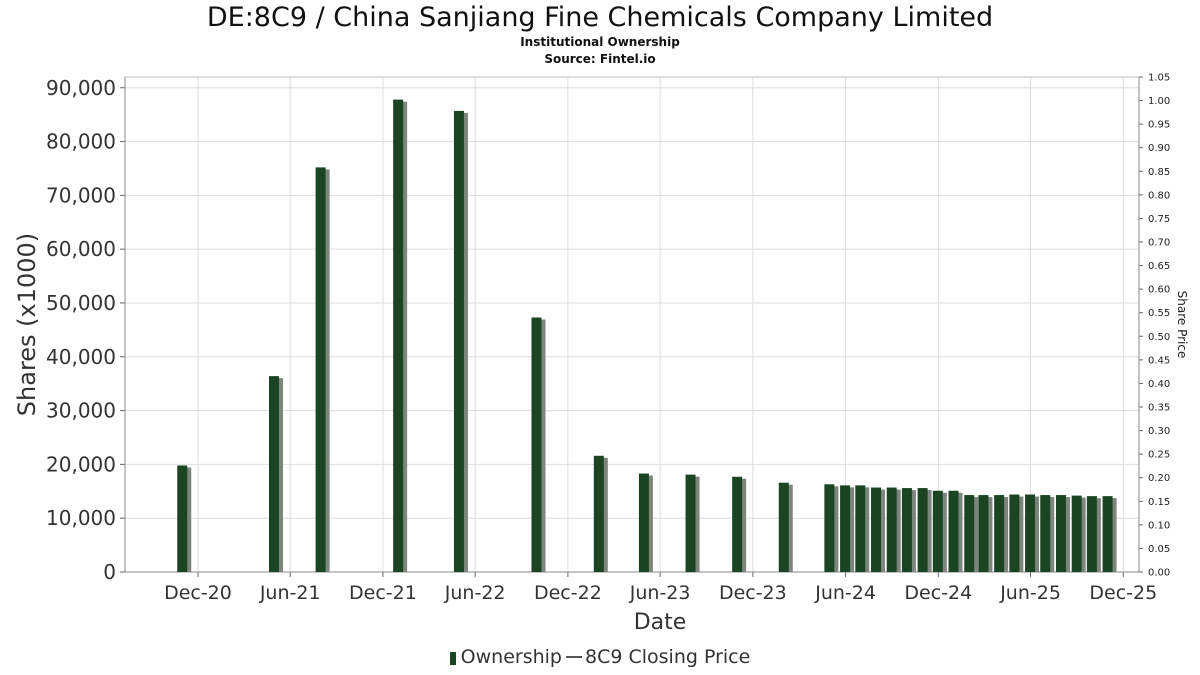 Image resolution: width=1200 pixels, height=675 pixels. I want to click on y2-tick-label: 0.30, so click(1159, 431).